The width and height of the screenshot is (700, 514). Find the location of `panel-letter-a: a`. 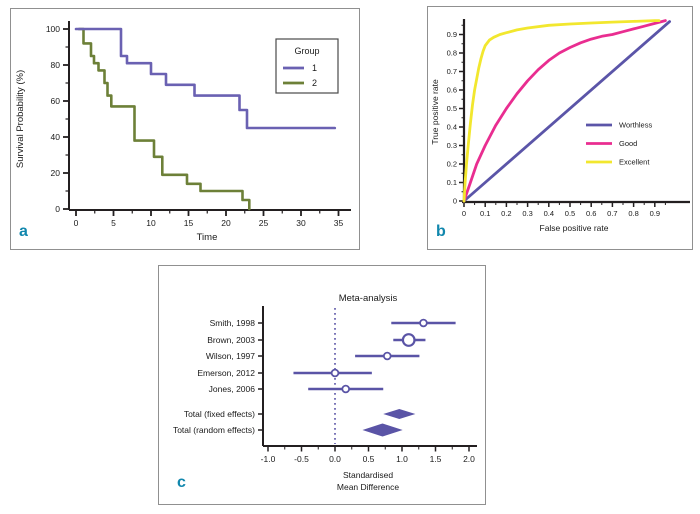

panel-letter-a: a is located at coordinates (23, 231).